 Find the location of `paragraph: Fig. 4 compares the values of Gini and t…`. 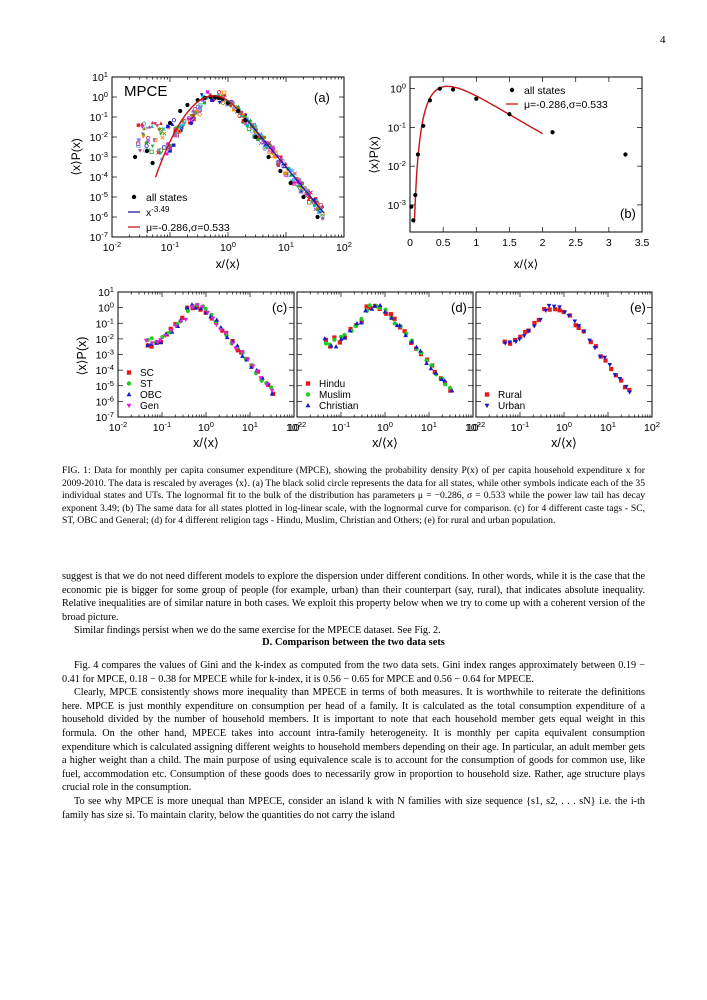

paragraph: Fig. 4 compares the values of Gini and t… is located at coordinates (353, 672).